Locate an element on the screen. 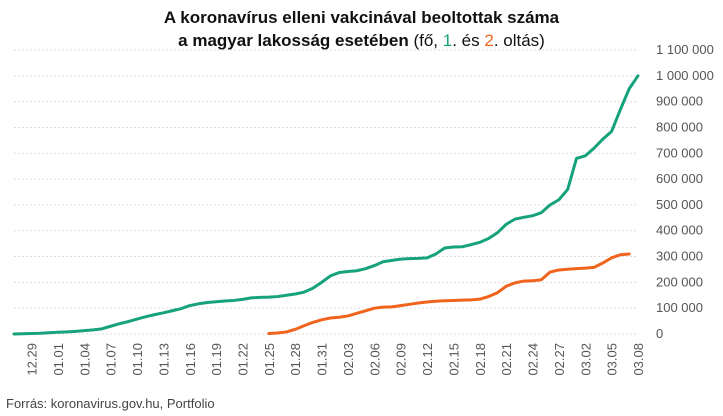  x-tick-label: 01.07 is located at coordinates (111, 359).